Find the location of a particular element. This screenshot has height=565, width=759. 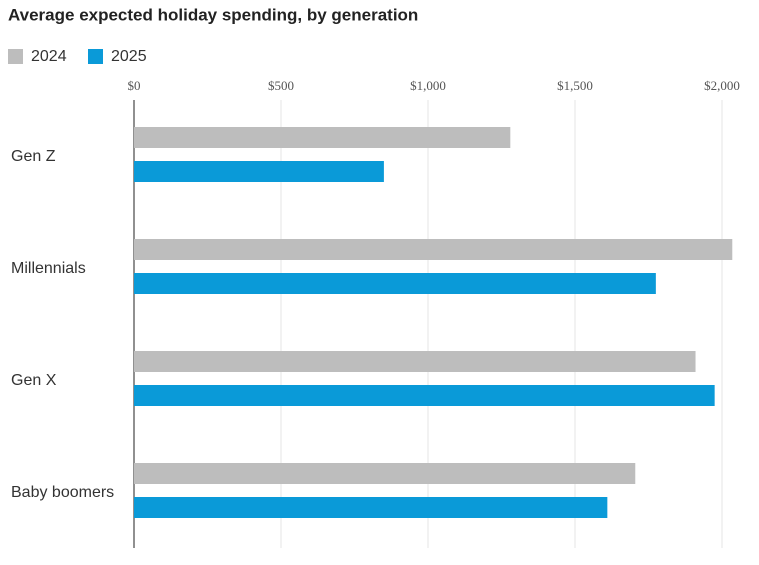

x-tick-label: $500 is located at coordinates (281, 85).